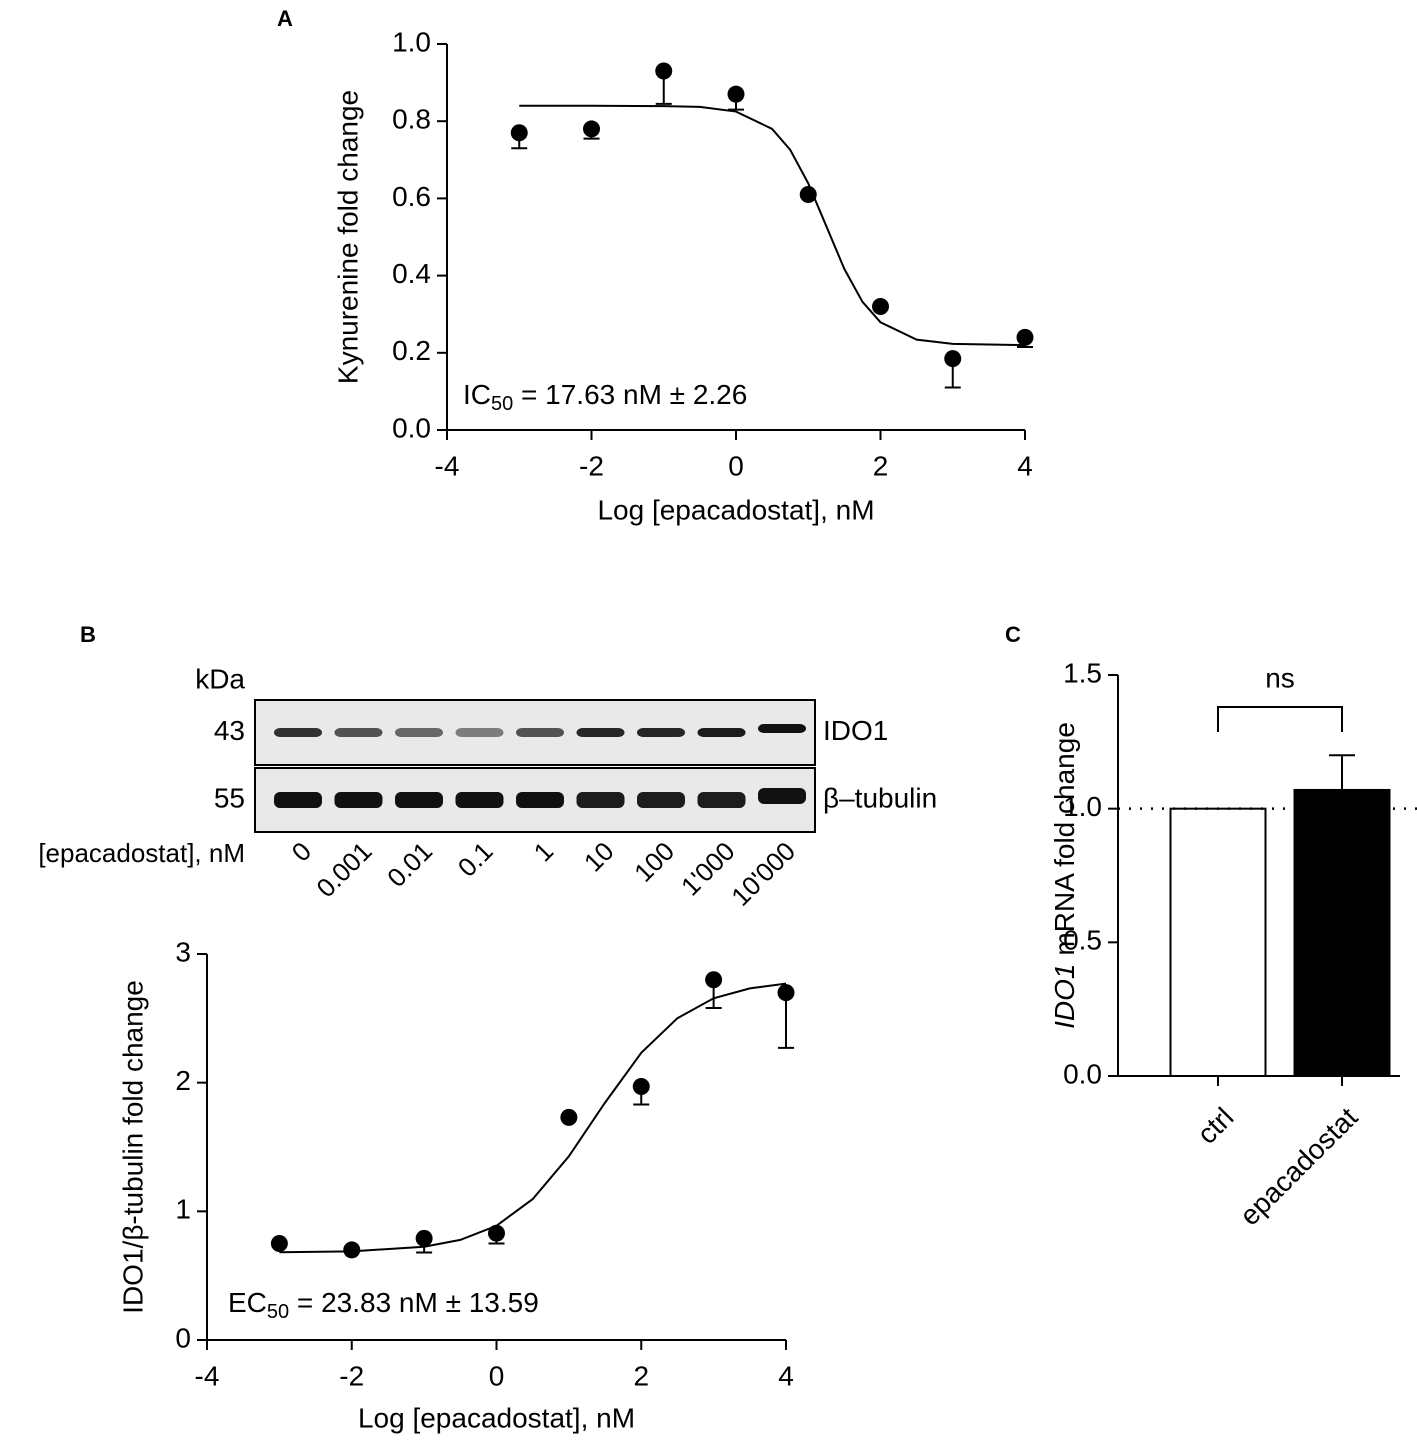 This screenshot has width=1417, height=1441. I want to click on lane-label: 0.01, so click(409, 864).